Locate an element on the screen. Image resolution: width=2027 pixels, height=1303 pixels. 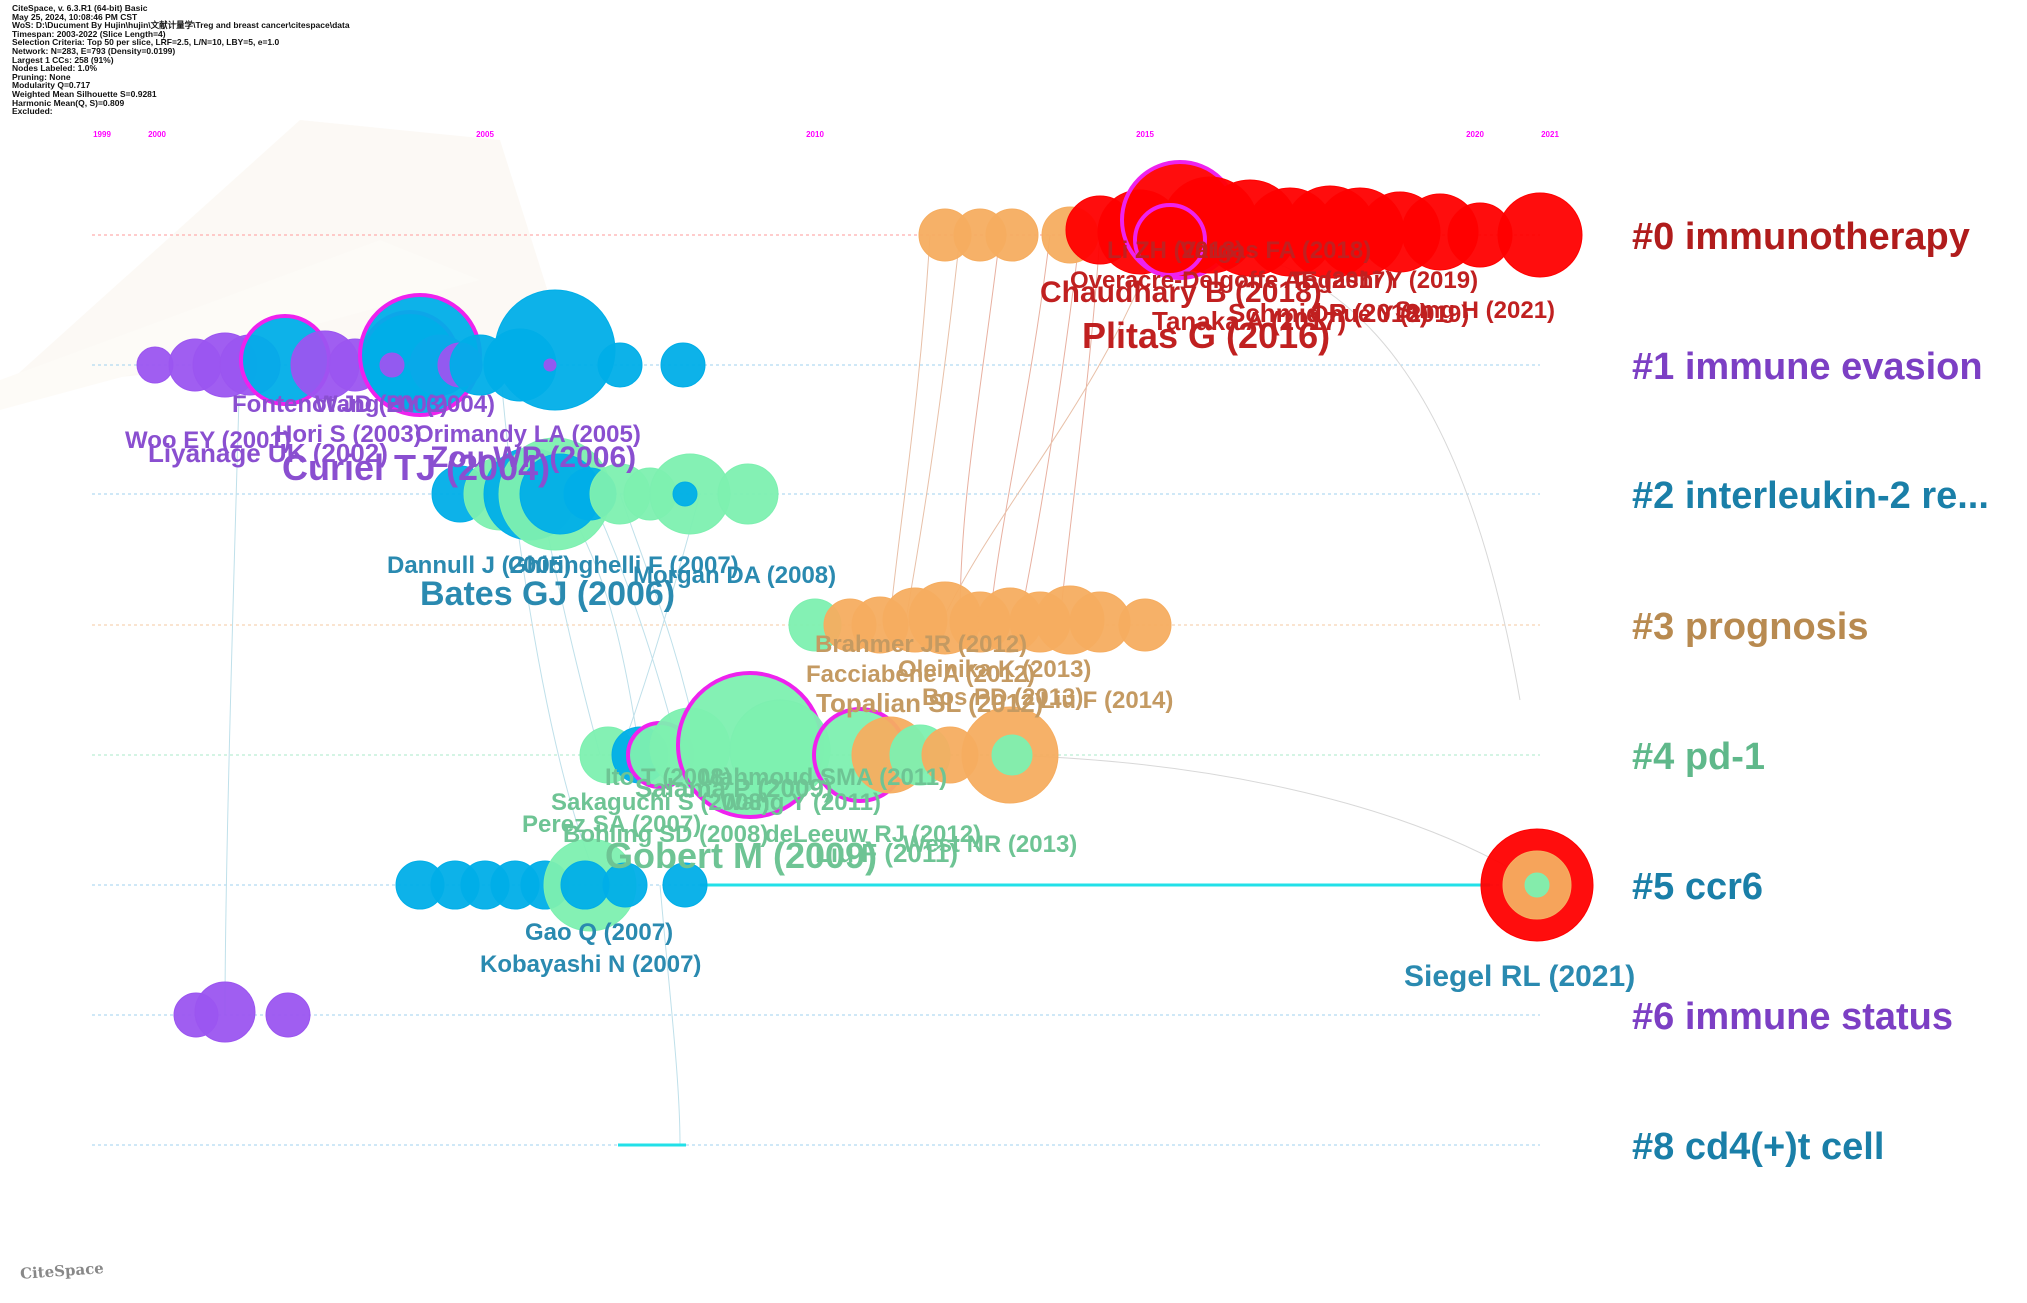
node-label: Liu F (2011) is located at coordinates (886, 853).